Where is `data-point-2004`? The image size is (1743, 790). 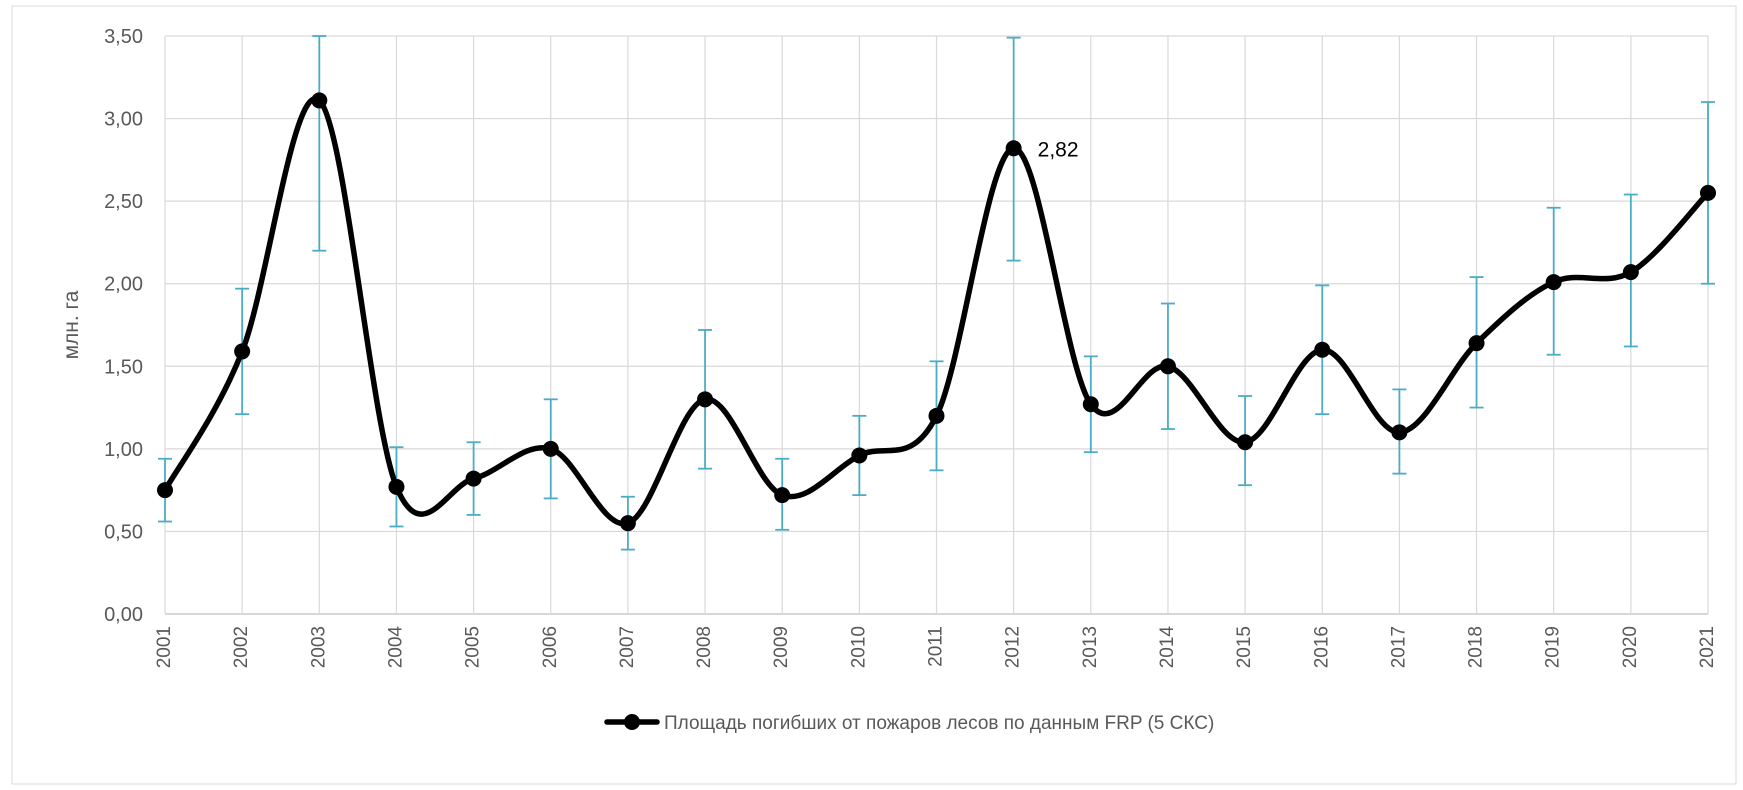 data-point-2004 is located at coordinates (396, 486).